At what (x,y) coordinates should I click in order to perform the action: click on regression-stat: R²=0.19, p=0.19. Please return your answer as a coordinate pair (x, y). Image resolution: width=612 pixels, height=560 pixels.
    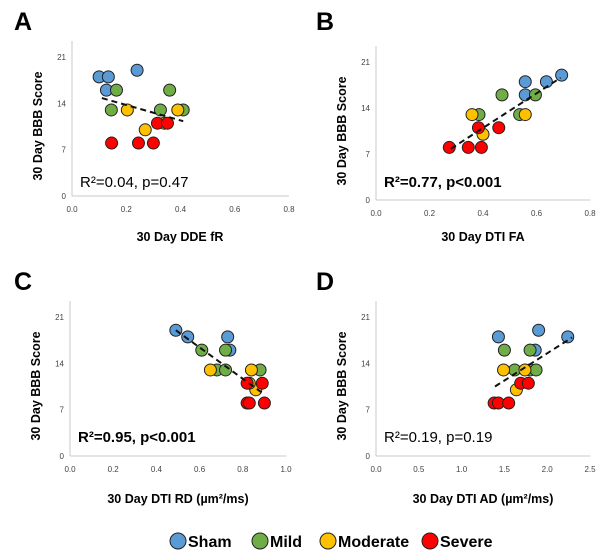
    Looking at the image, I should click on (438, 437).